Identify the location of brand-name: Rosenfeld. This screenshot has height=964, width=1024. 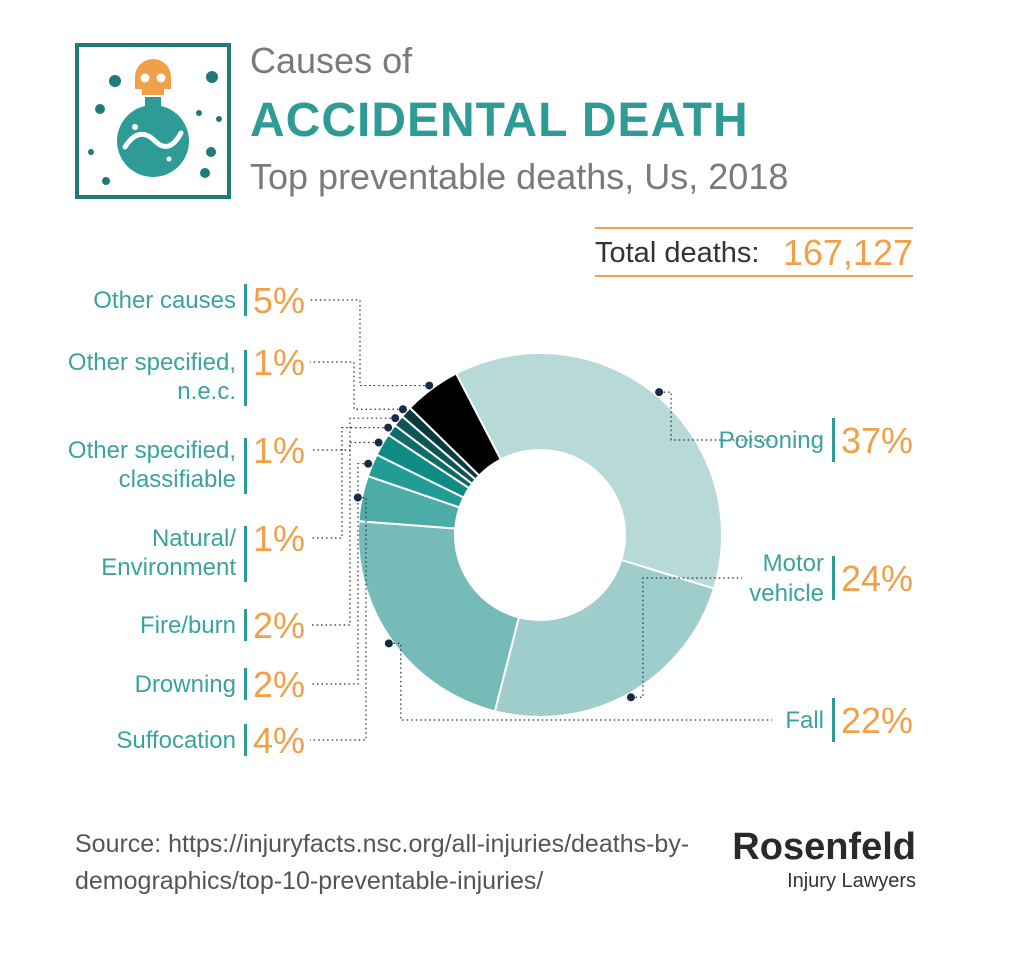
(824, 847).